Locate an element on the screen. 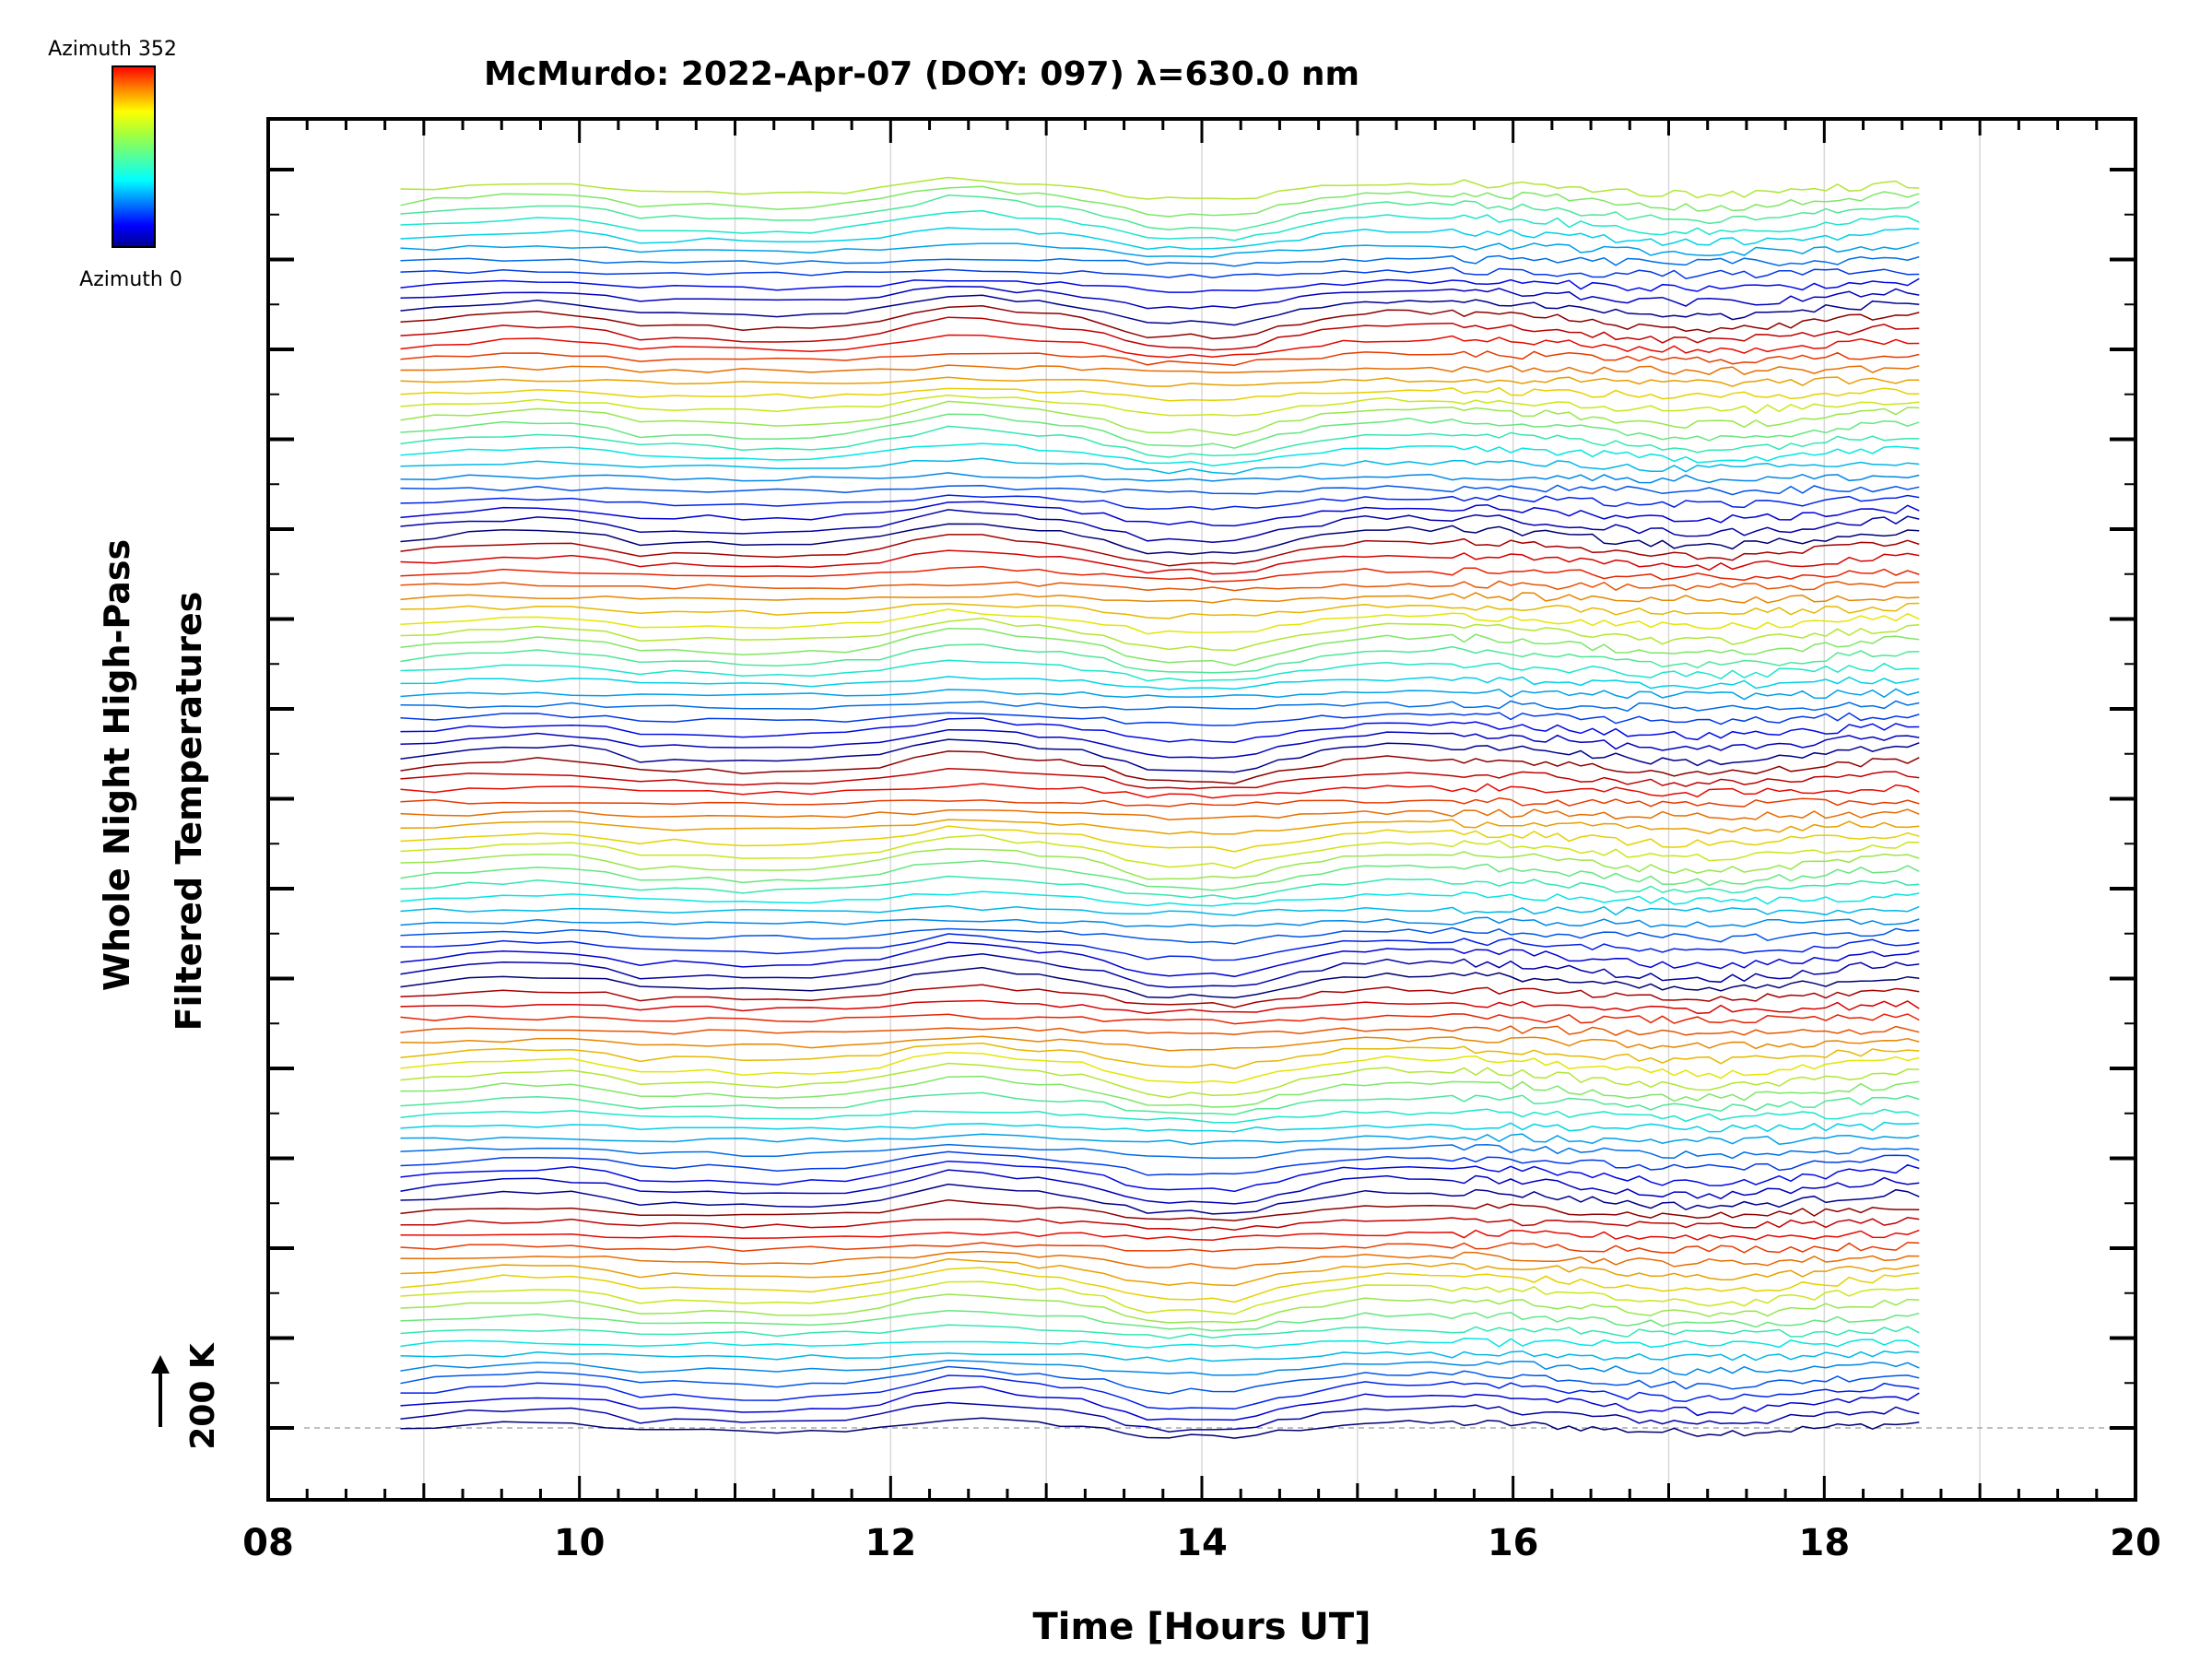  scale-bar-label: 200 K is located at coordinates (203, 1396).